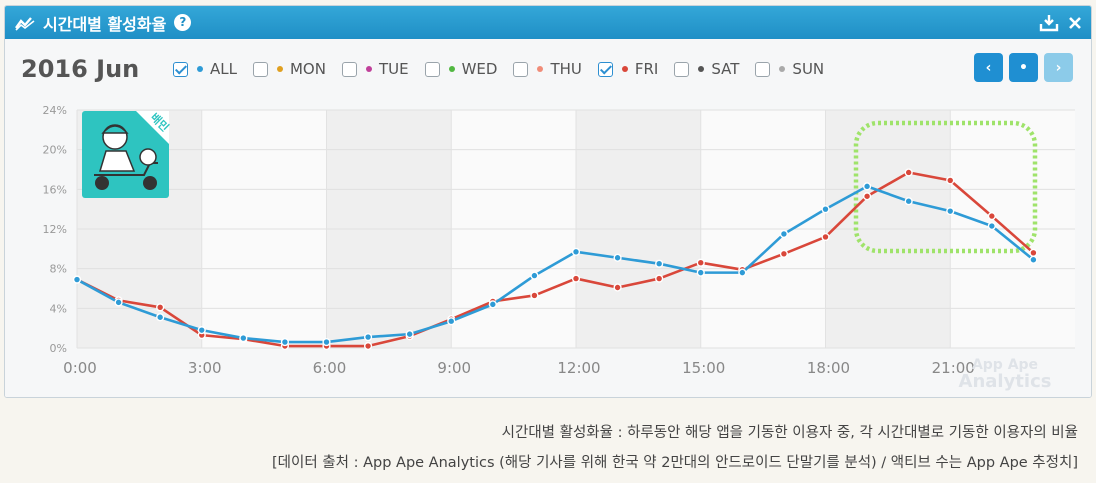 Image resolution: width=1096 pixels, height=483 pixels. What do you see at coordinates (1075, 22) in the screenshot?
I see `close-icon` at bounding box center [1075, 22].